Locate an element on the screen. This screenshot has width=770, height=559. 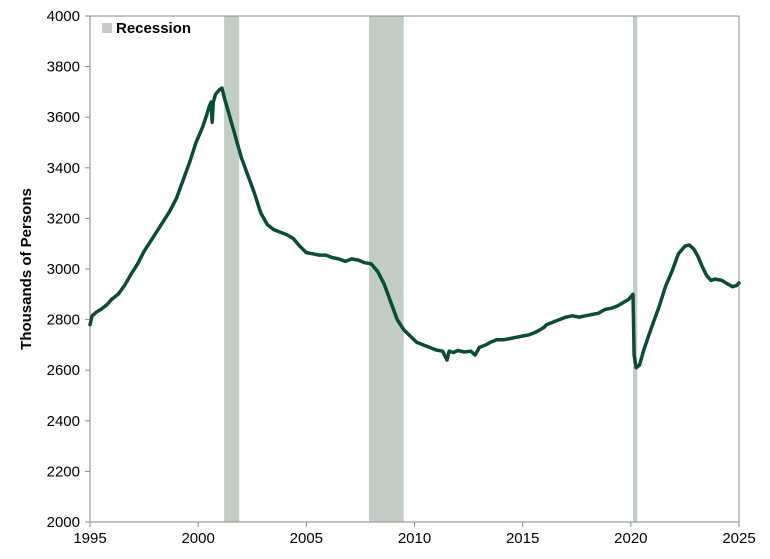
y-tick-label: 4000 is located at coordinates (63, 16).